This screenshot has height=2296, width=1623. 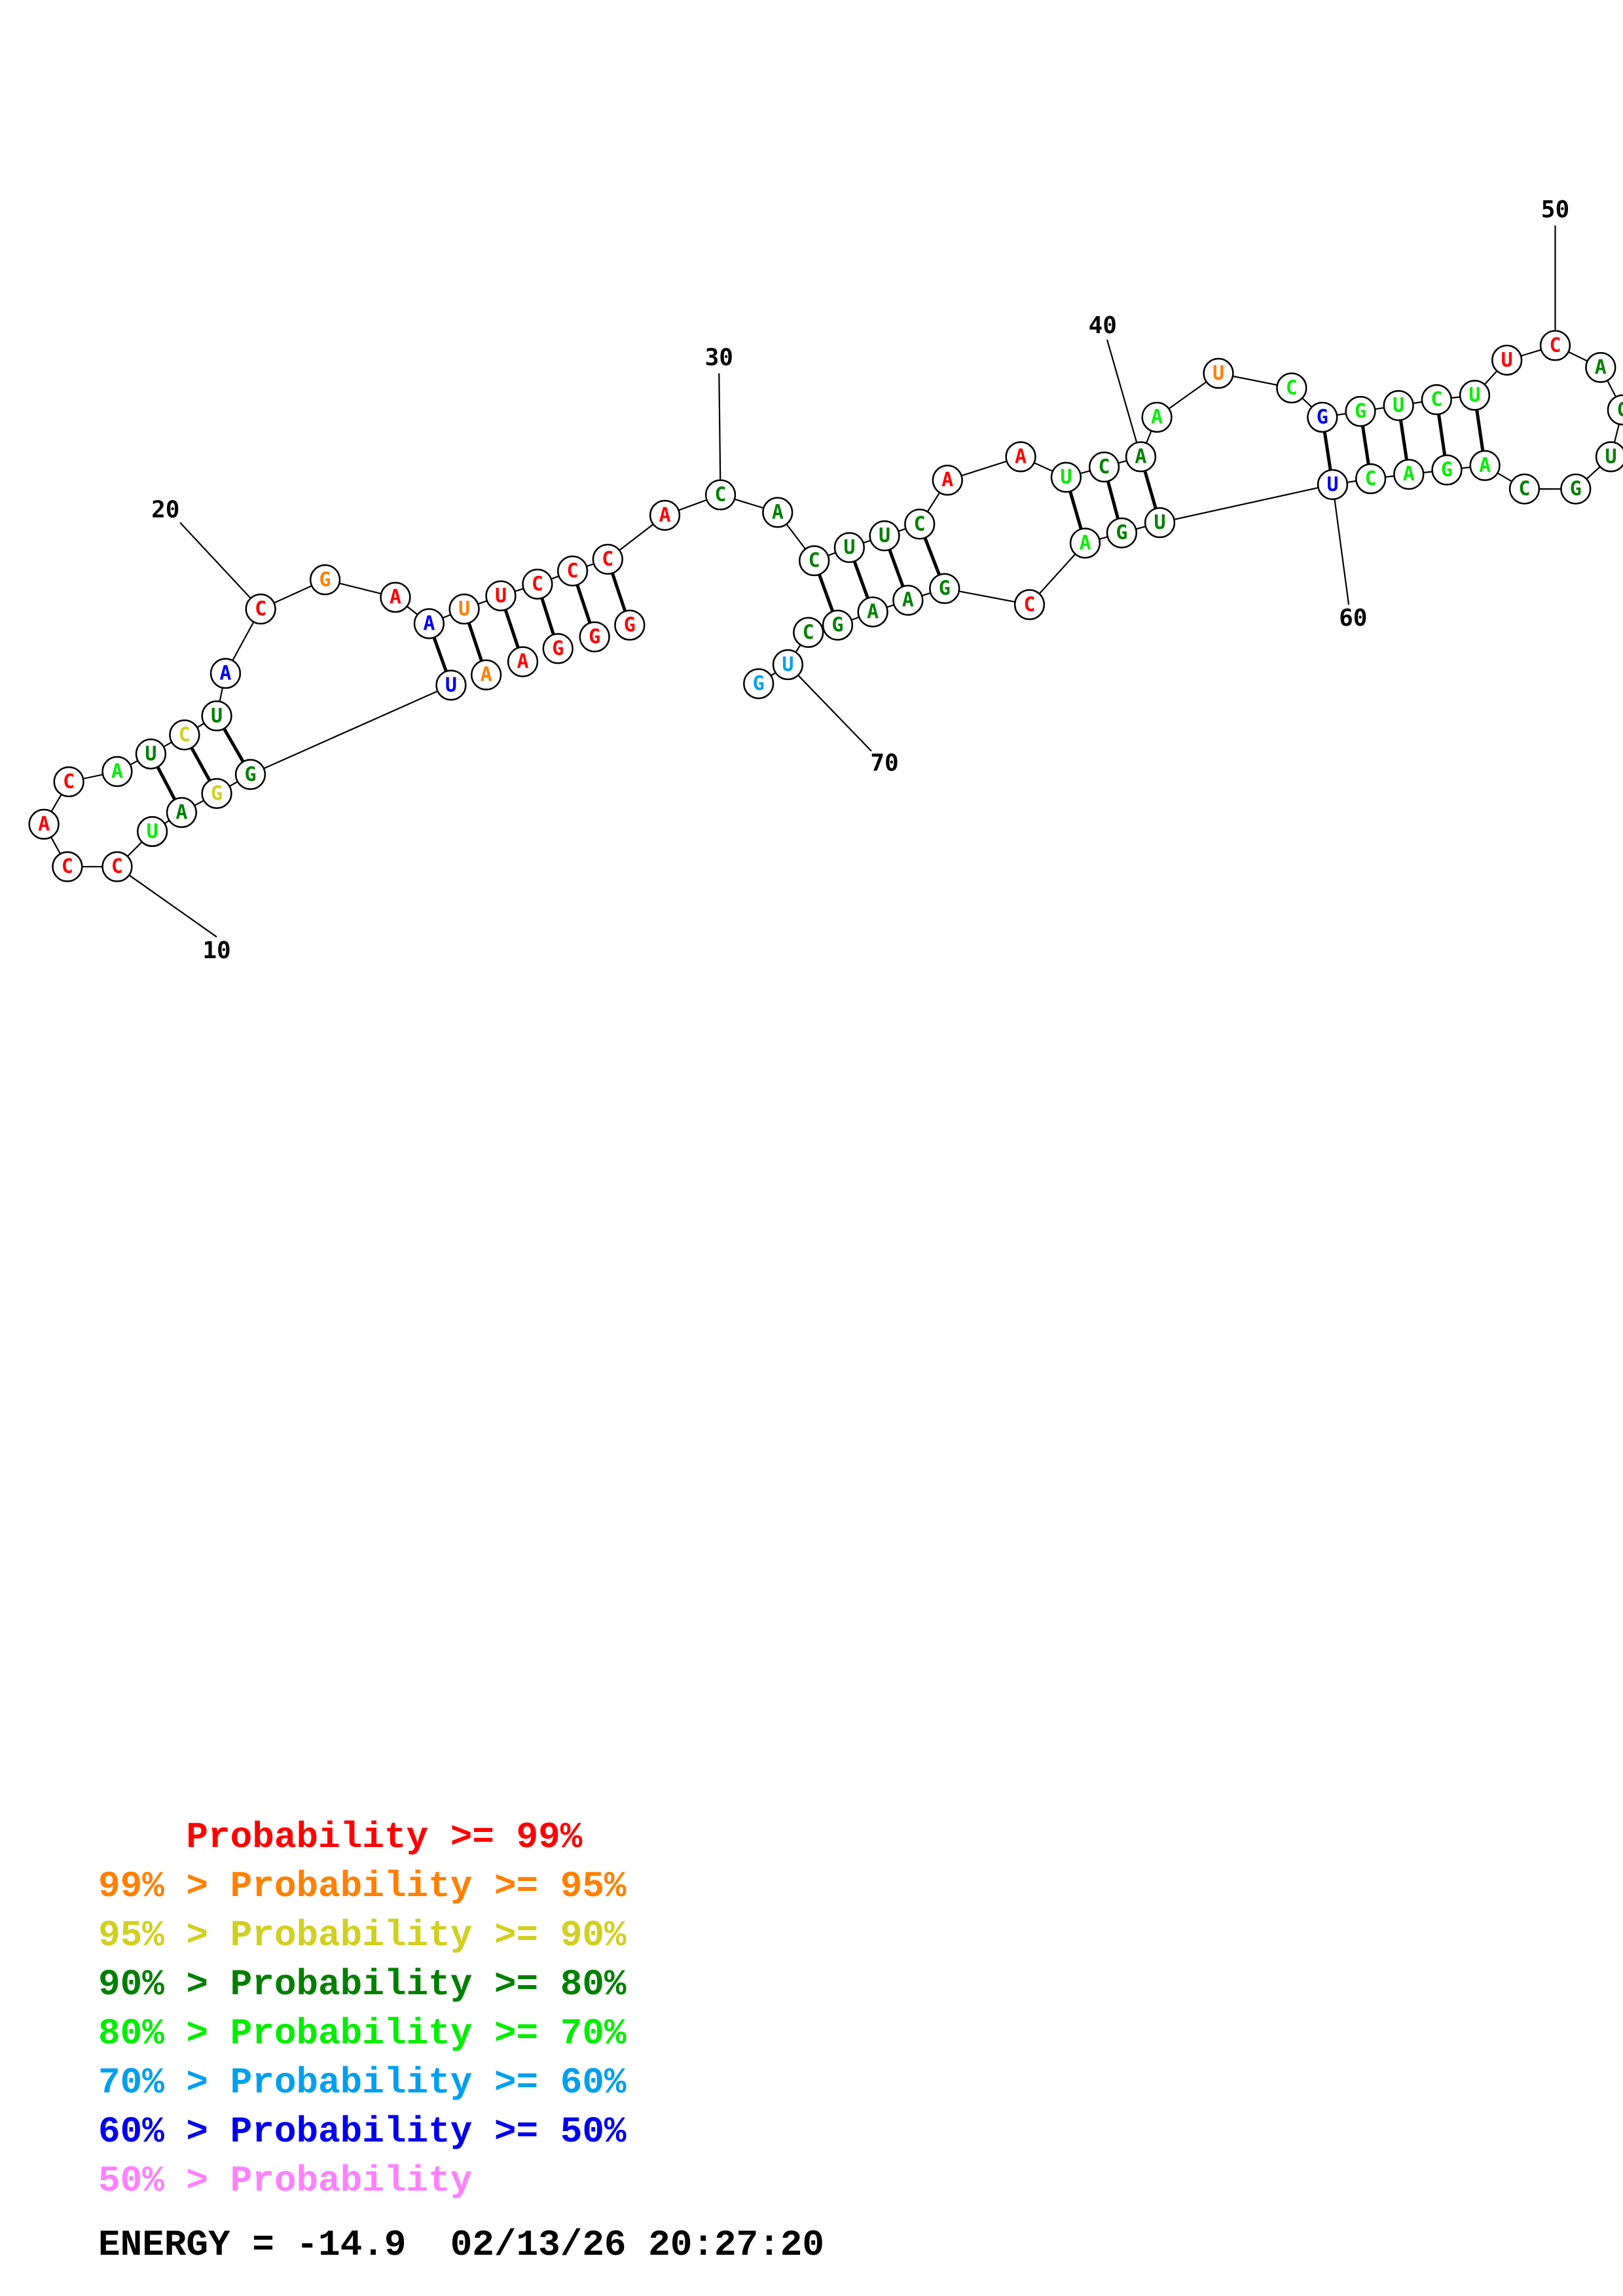 I want to click on index-label-50: 50, so click(x=1555, y=210).